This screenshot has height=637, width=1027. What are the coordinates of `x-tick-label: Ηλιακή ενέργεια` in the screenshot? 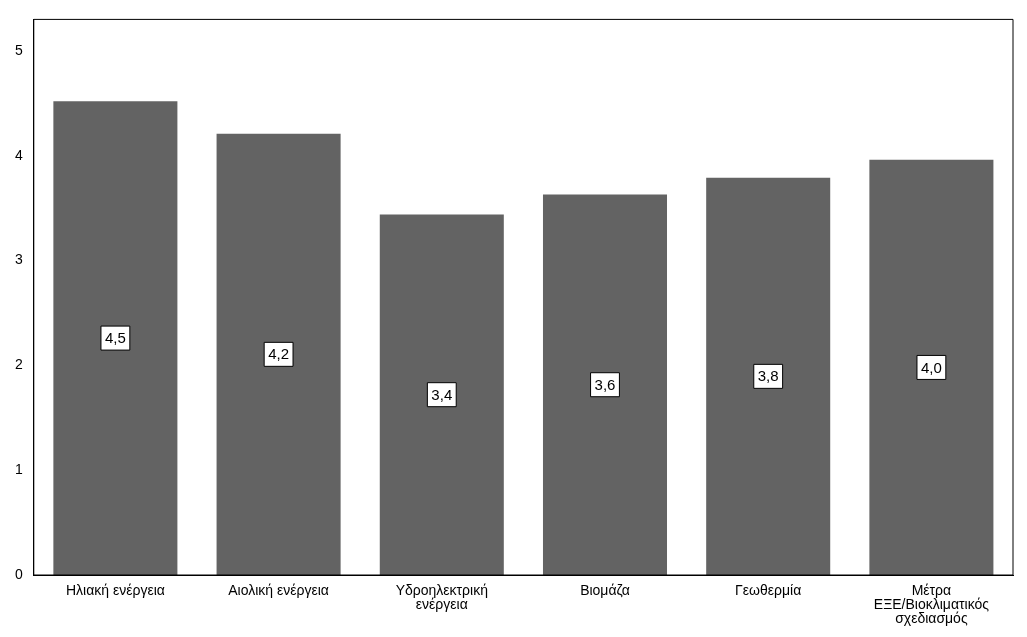 It's located at (115, 589).